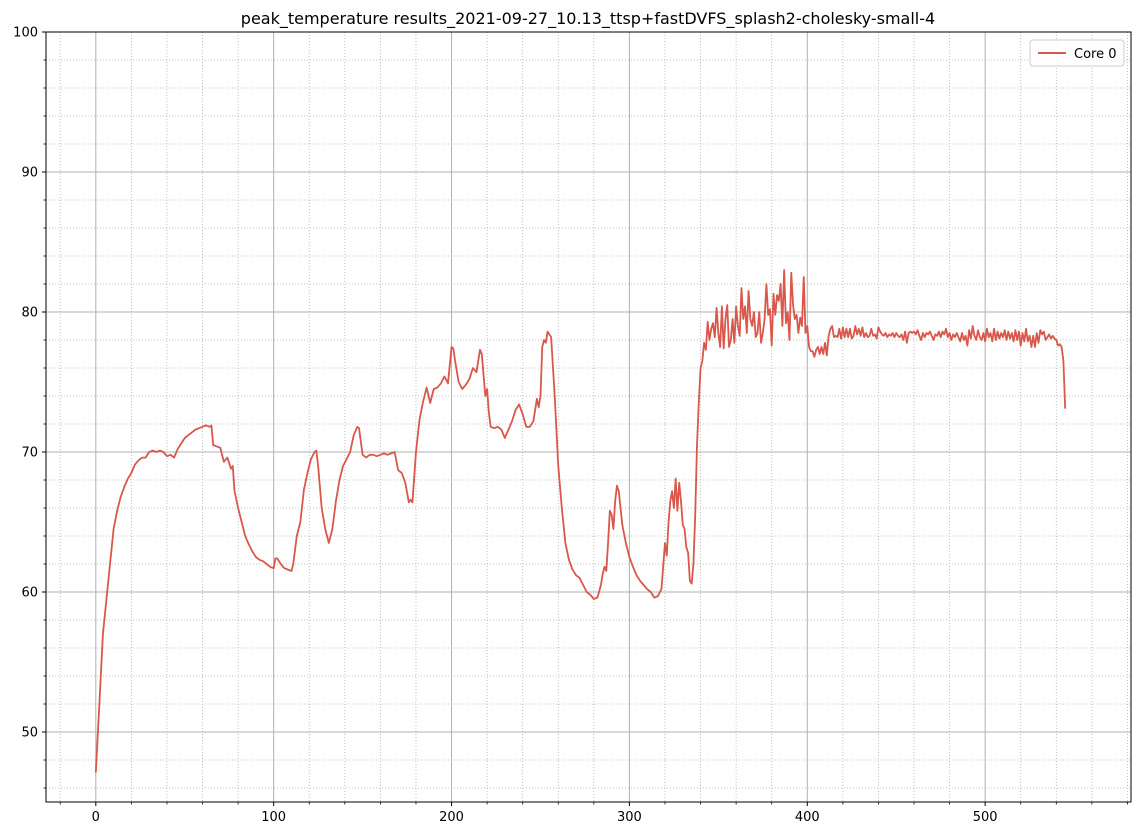 Image resolution: width=1144 pixels, height=836 pixels. I want to click on x-tick-label: 0, so click(96, 817).